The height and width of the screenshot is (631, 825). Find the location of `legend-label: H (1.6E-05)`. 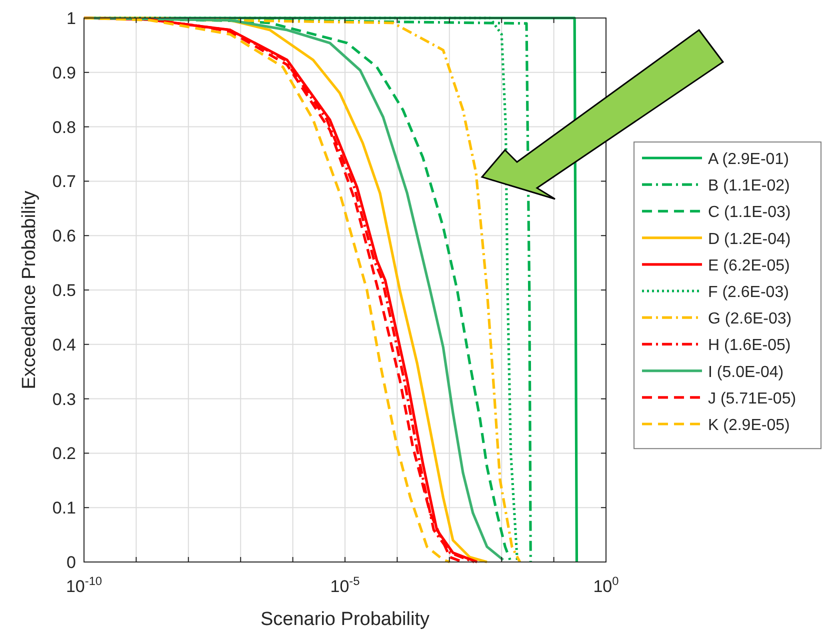

legend-label: H (1.6E-05) is located at coordinates (749, 345).